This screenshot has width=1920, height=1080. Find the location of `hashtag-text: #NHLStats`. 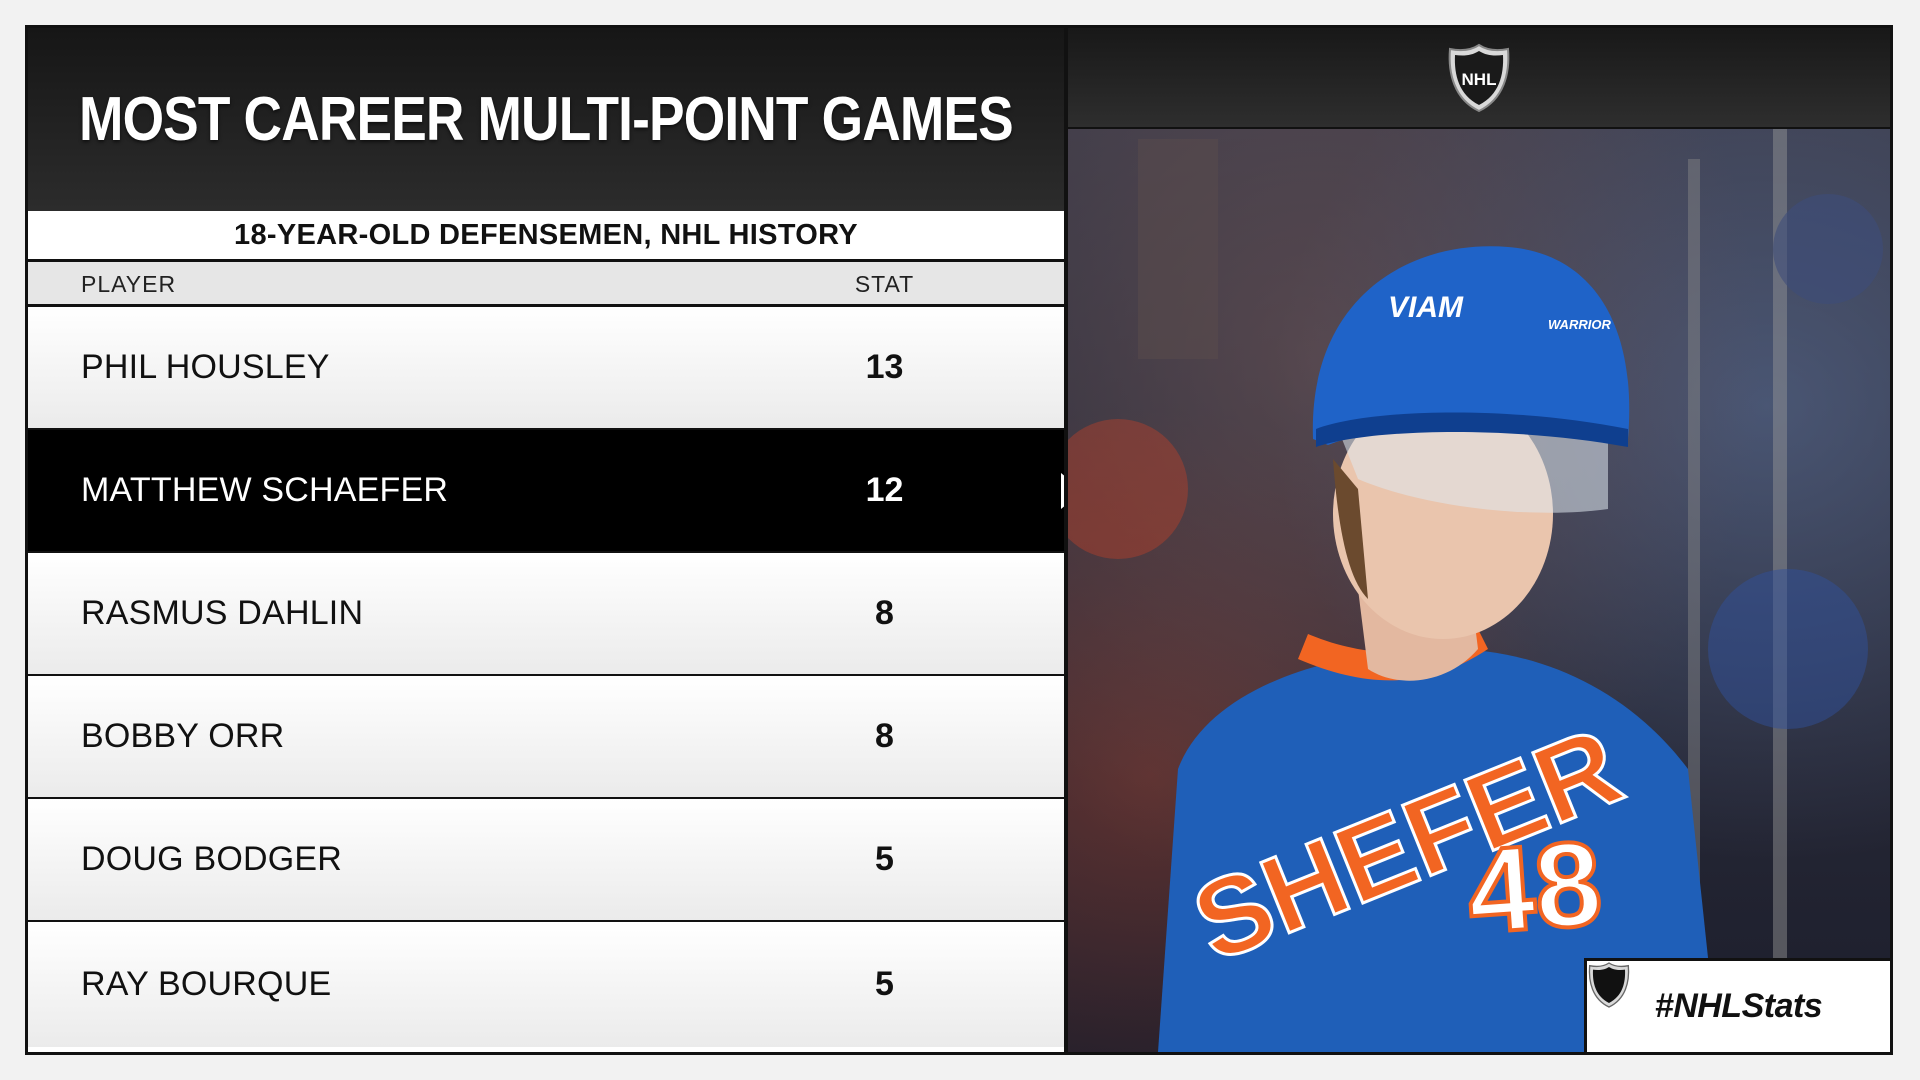

hashtag-text: #NHLStats is located at coordinates (1738, 1006).